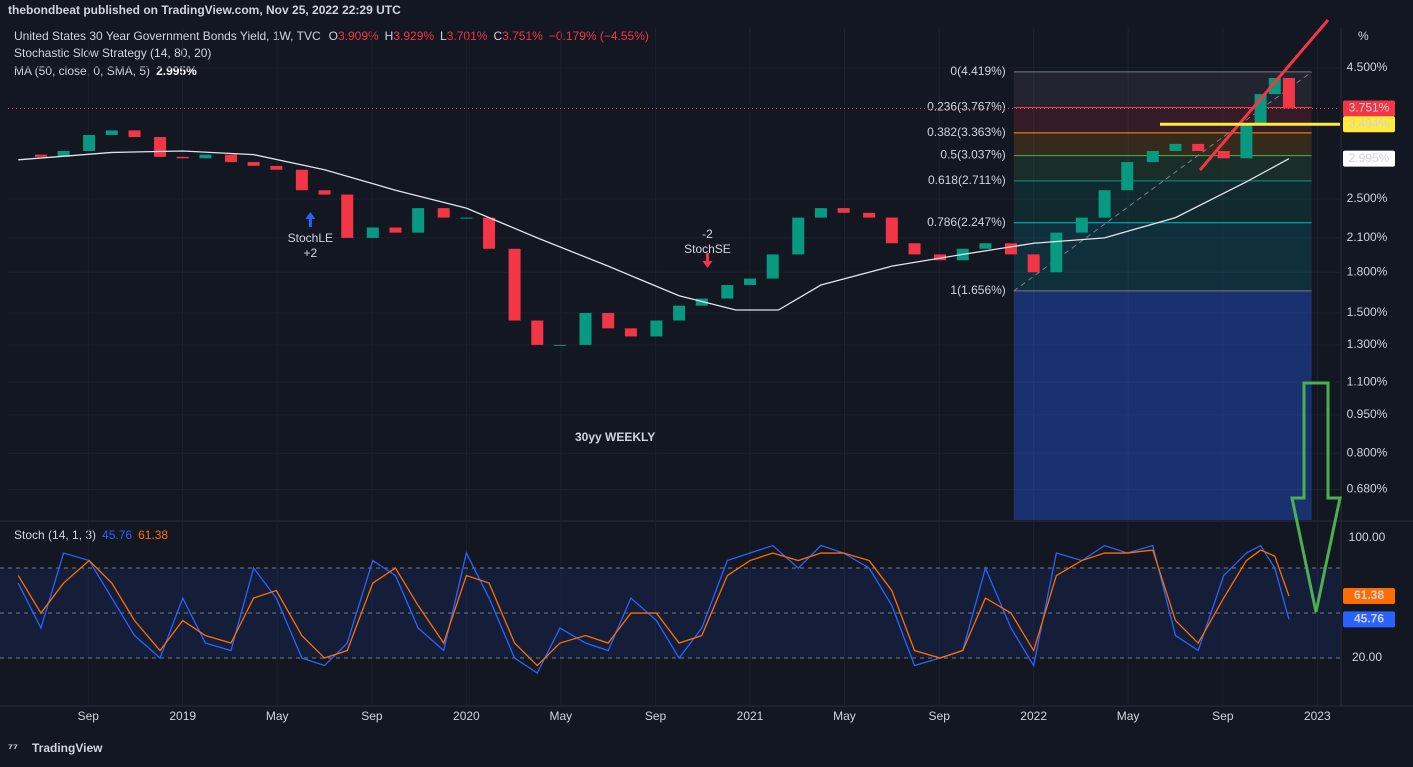  Describe the element at coordinates (1162, 405) in the screenshot. I see `fib-extension-box` at that location.